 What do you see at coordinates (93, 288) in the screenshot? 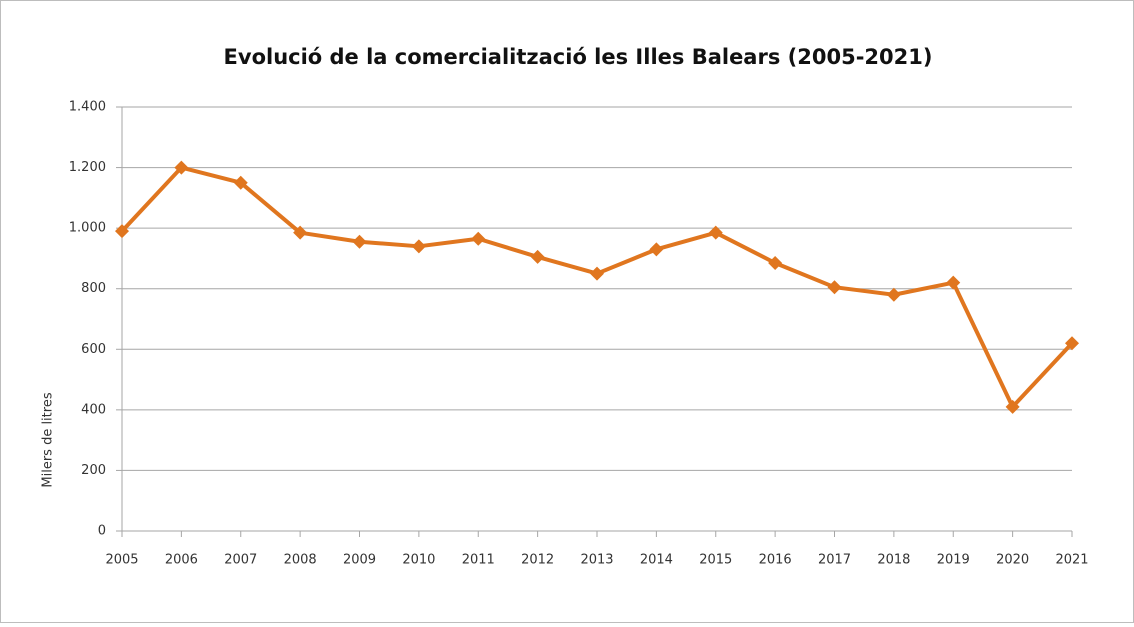
I see `y-tick-label: 800` at bounding box center [93, 288].